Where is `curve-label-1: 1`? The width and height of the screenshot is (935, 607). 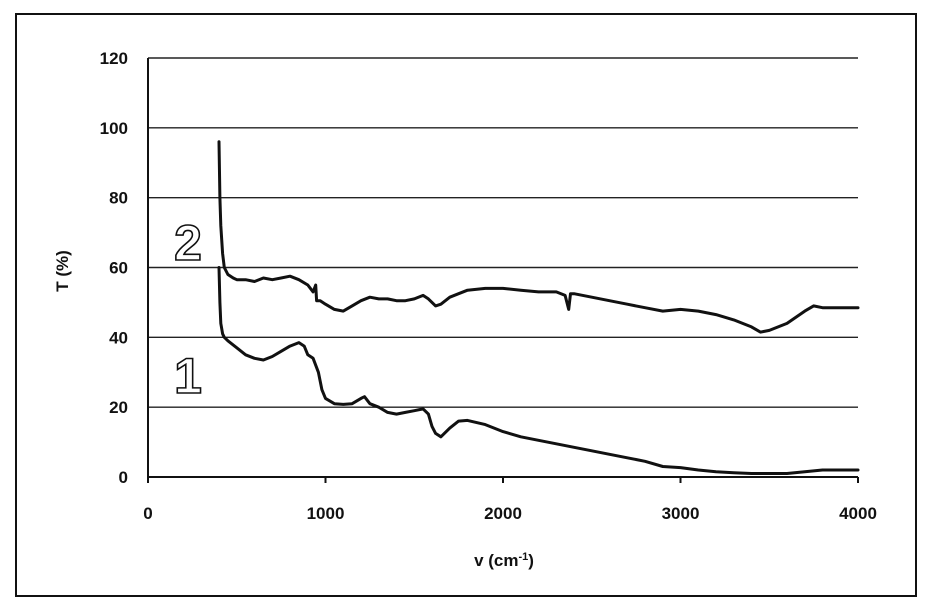
curve-label-1: 1 is located at coordinates (188, 376).